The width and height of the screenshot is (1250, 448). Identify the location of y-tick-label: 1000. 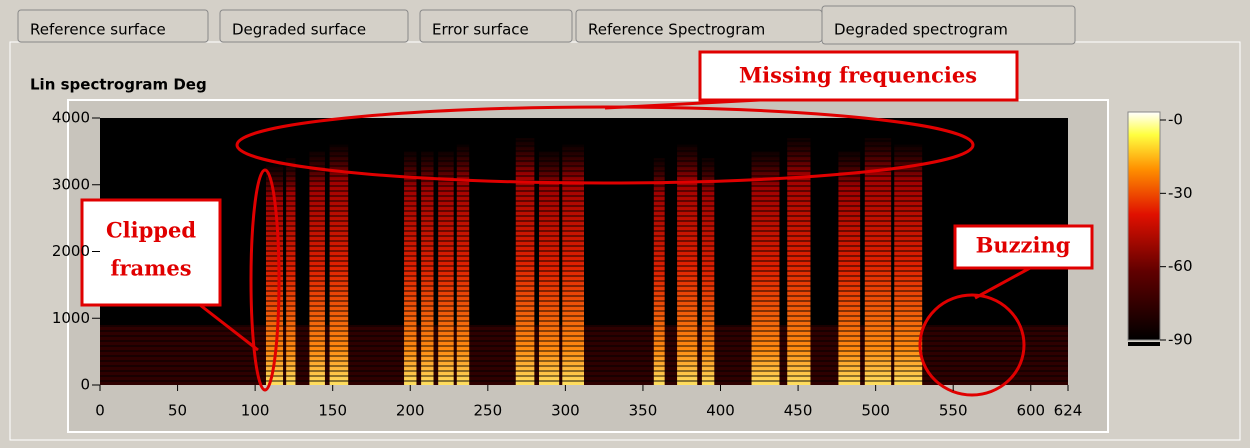
(71, 318).